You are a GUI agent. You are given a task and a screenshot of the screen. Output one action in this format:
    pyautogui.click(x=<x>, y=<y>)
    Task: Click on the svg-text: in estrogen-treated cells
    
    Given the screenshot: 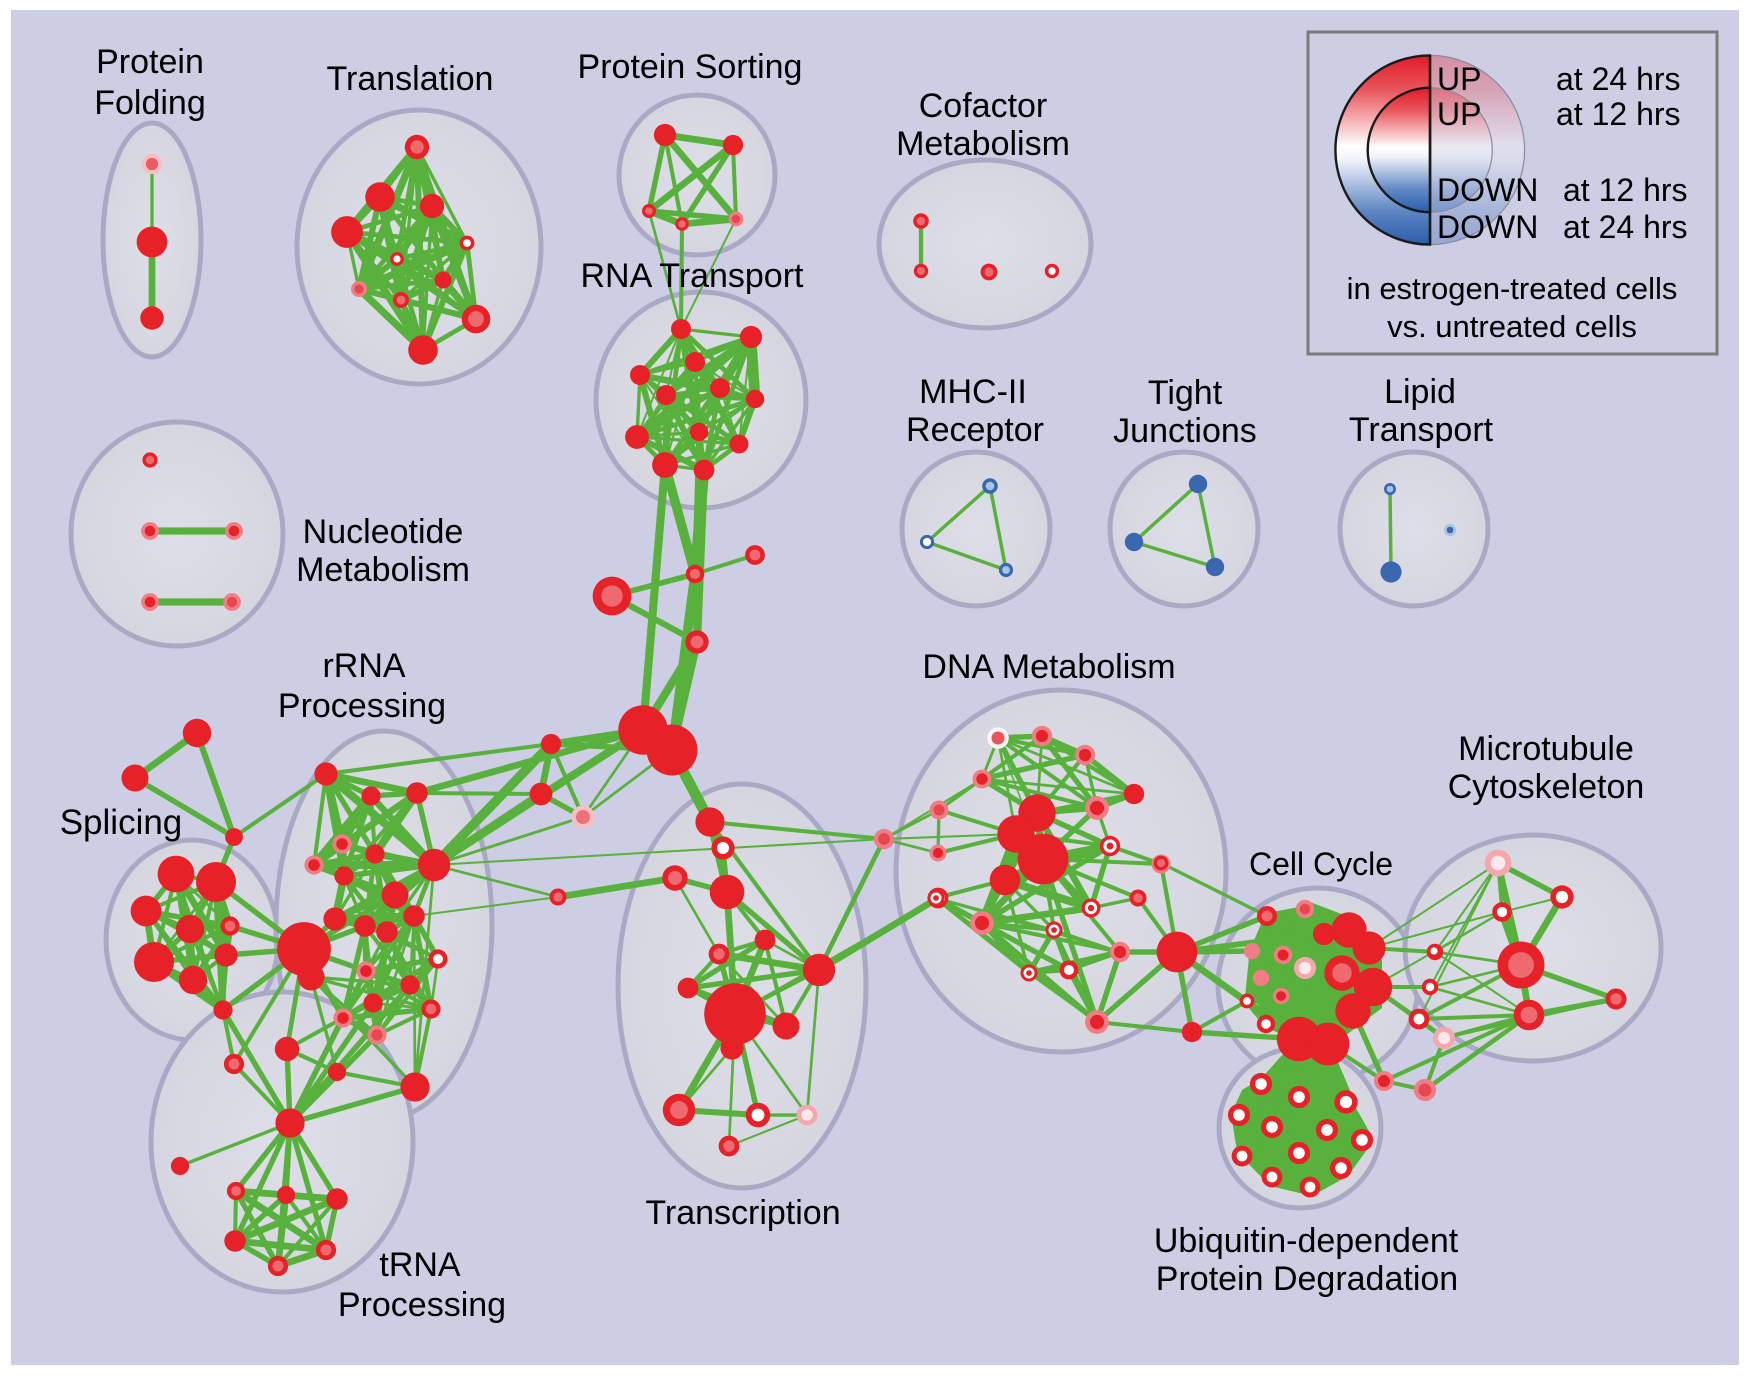 What is the action you would take?
    pyautogui.click(x=1512, y=288)
    